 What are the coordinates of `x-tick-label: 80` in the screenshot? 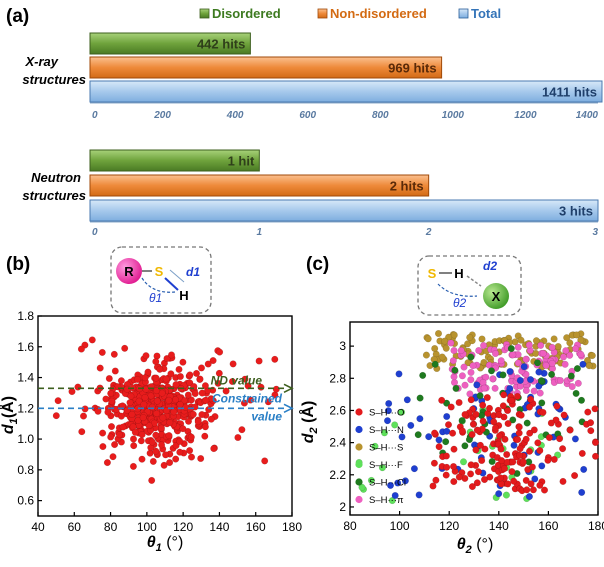 It's located at (111, 527).